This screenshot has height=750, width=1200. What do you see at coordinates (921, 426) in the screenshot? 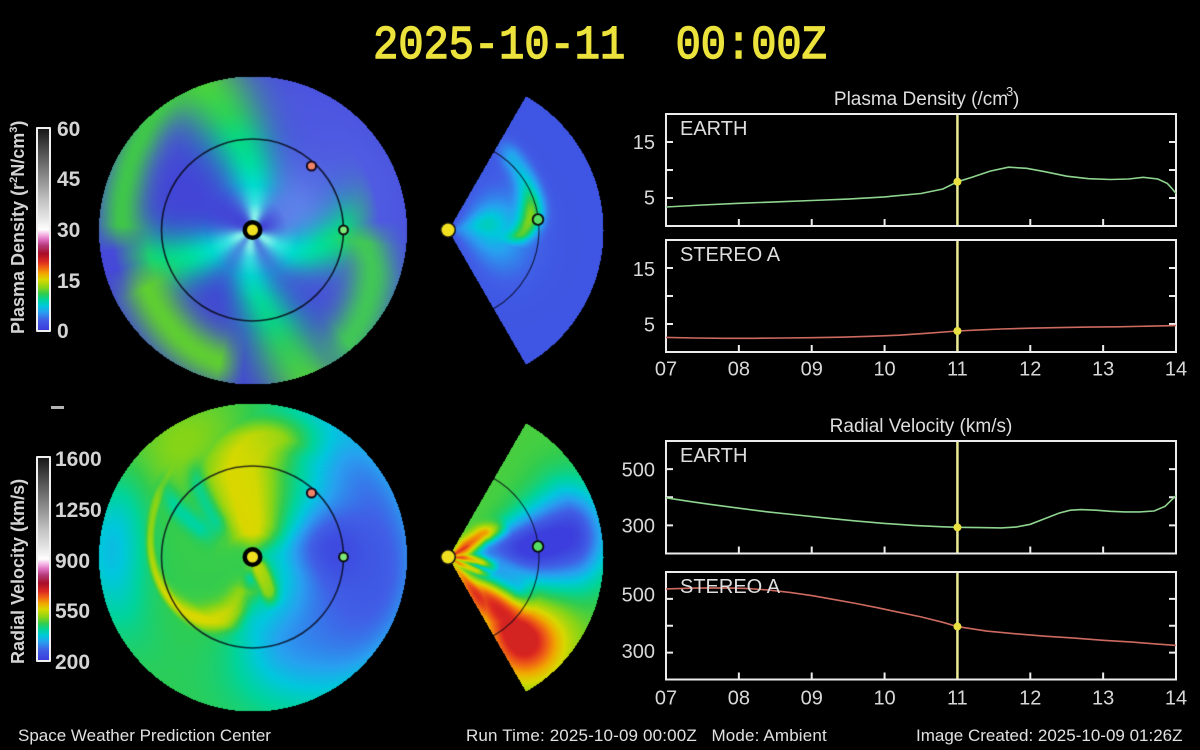
I see `svg-text: Radial Velocity (km/s)` at bounding box center [921, 426].